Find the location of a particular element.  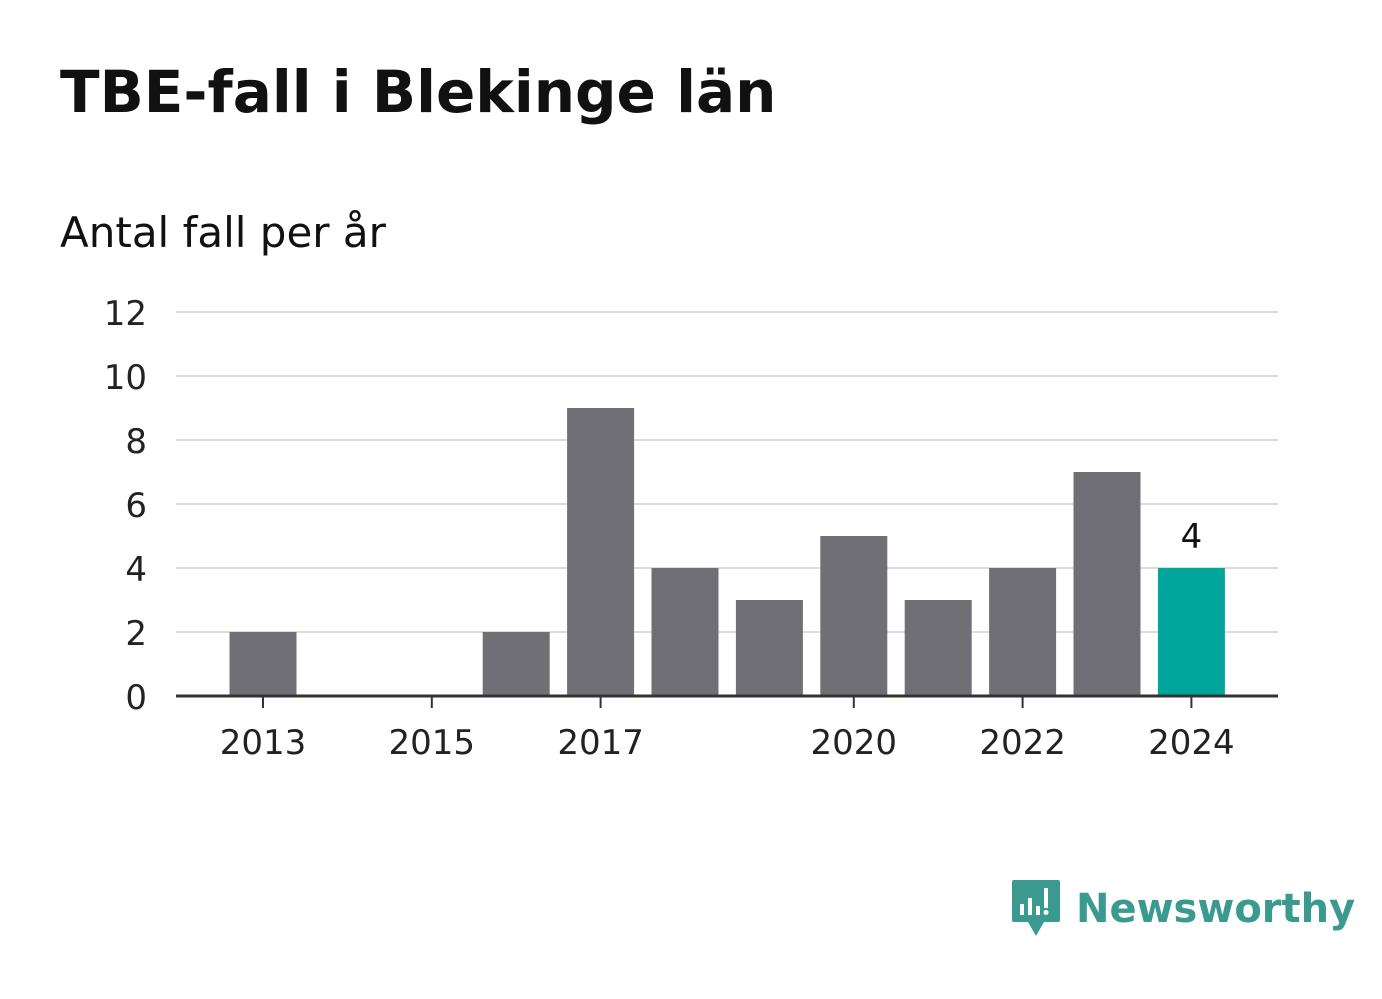

bar-2023 is located at coordinates (1107, 584).